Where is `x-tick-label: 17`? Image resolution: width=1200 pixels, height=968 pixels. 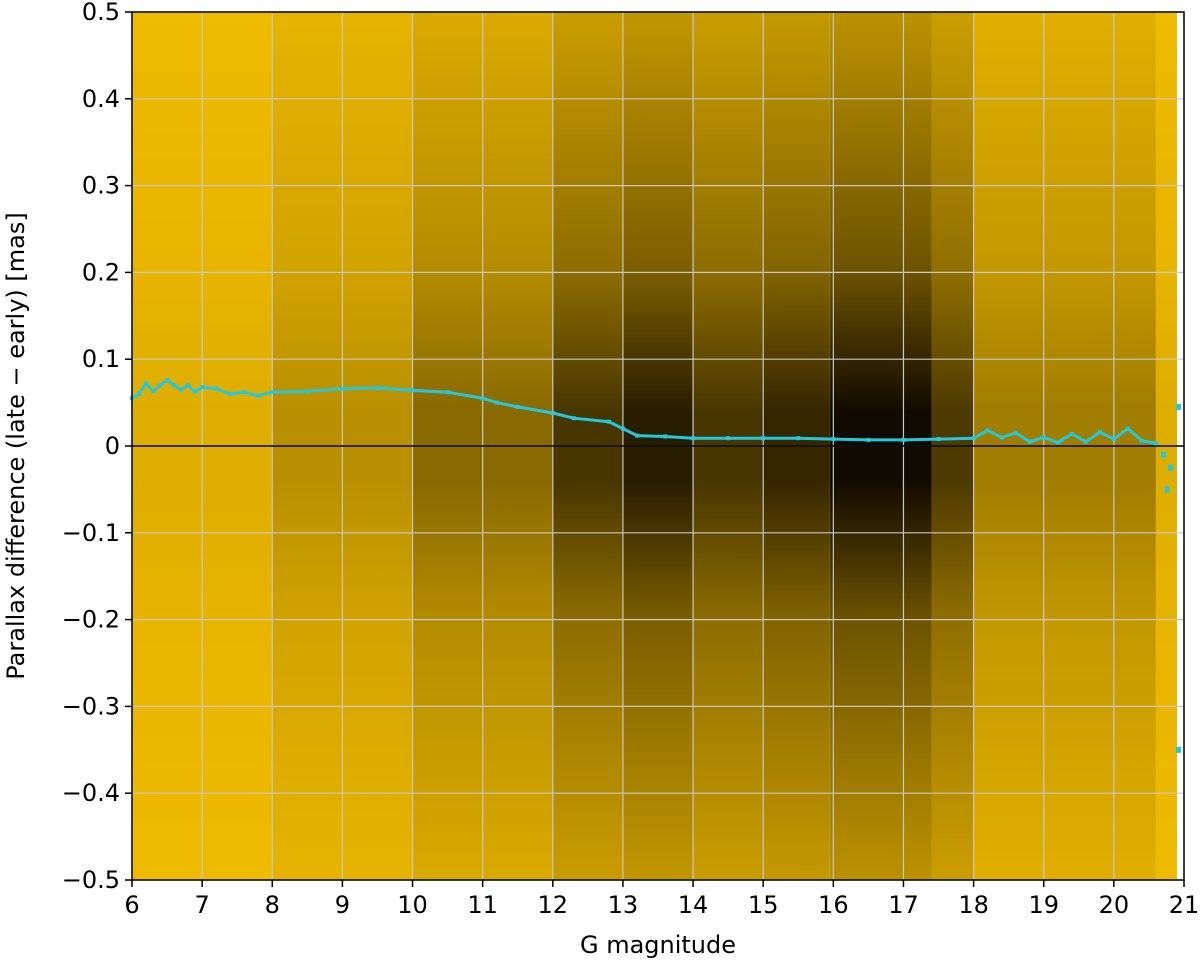
x-tick-label: 17 is located at coordinates (903, 905).